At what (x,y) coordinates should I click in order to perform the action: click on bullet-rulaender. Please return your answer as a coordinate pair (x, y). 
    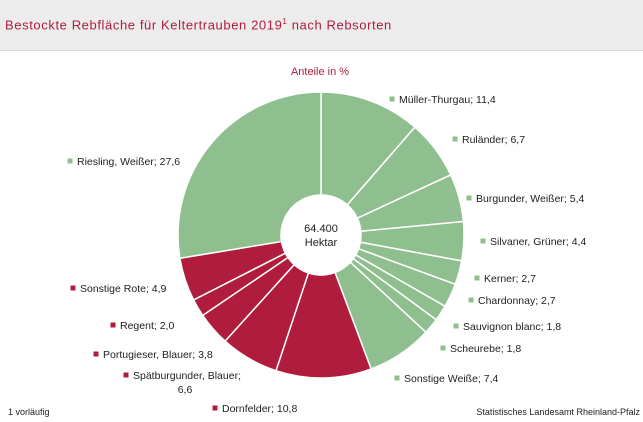
    Looking at the image, I should click on (455, 139).